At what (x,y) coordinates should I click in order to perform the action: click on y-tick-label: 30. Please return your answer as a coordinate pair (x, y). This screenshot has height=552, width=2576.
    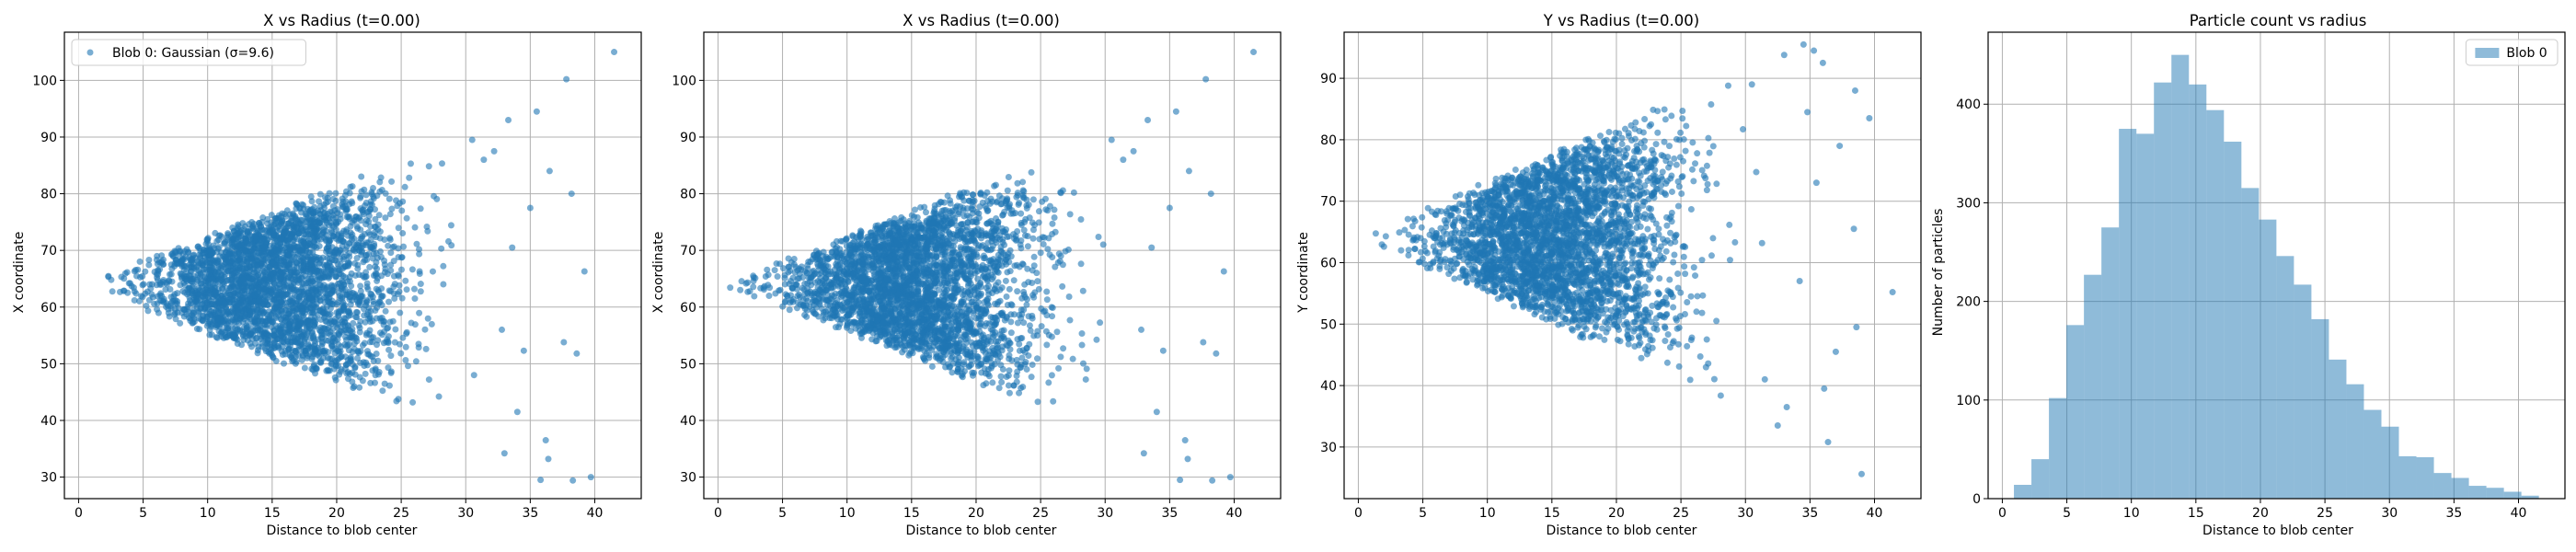
    Looking at the image, I should click on (688, 478).